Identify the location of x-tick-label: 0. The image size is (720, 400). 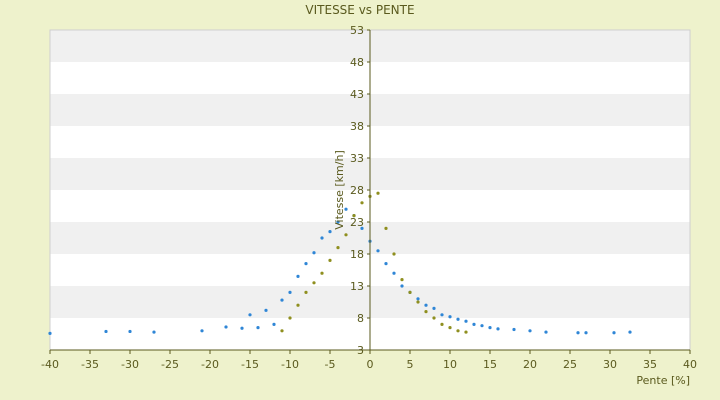
(370, 364).